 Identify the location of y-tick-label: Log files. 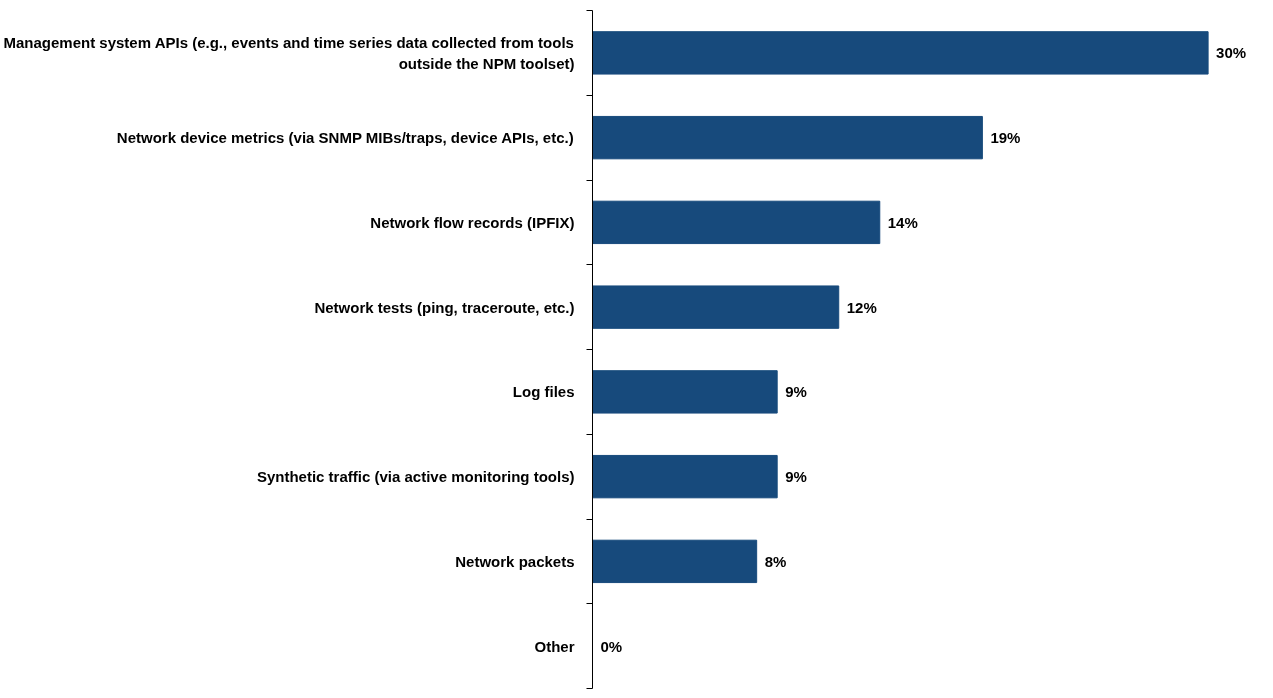
(543, 392).